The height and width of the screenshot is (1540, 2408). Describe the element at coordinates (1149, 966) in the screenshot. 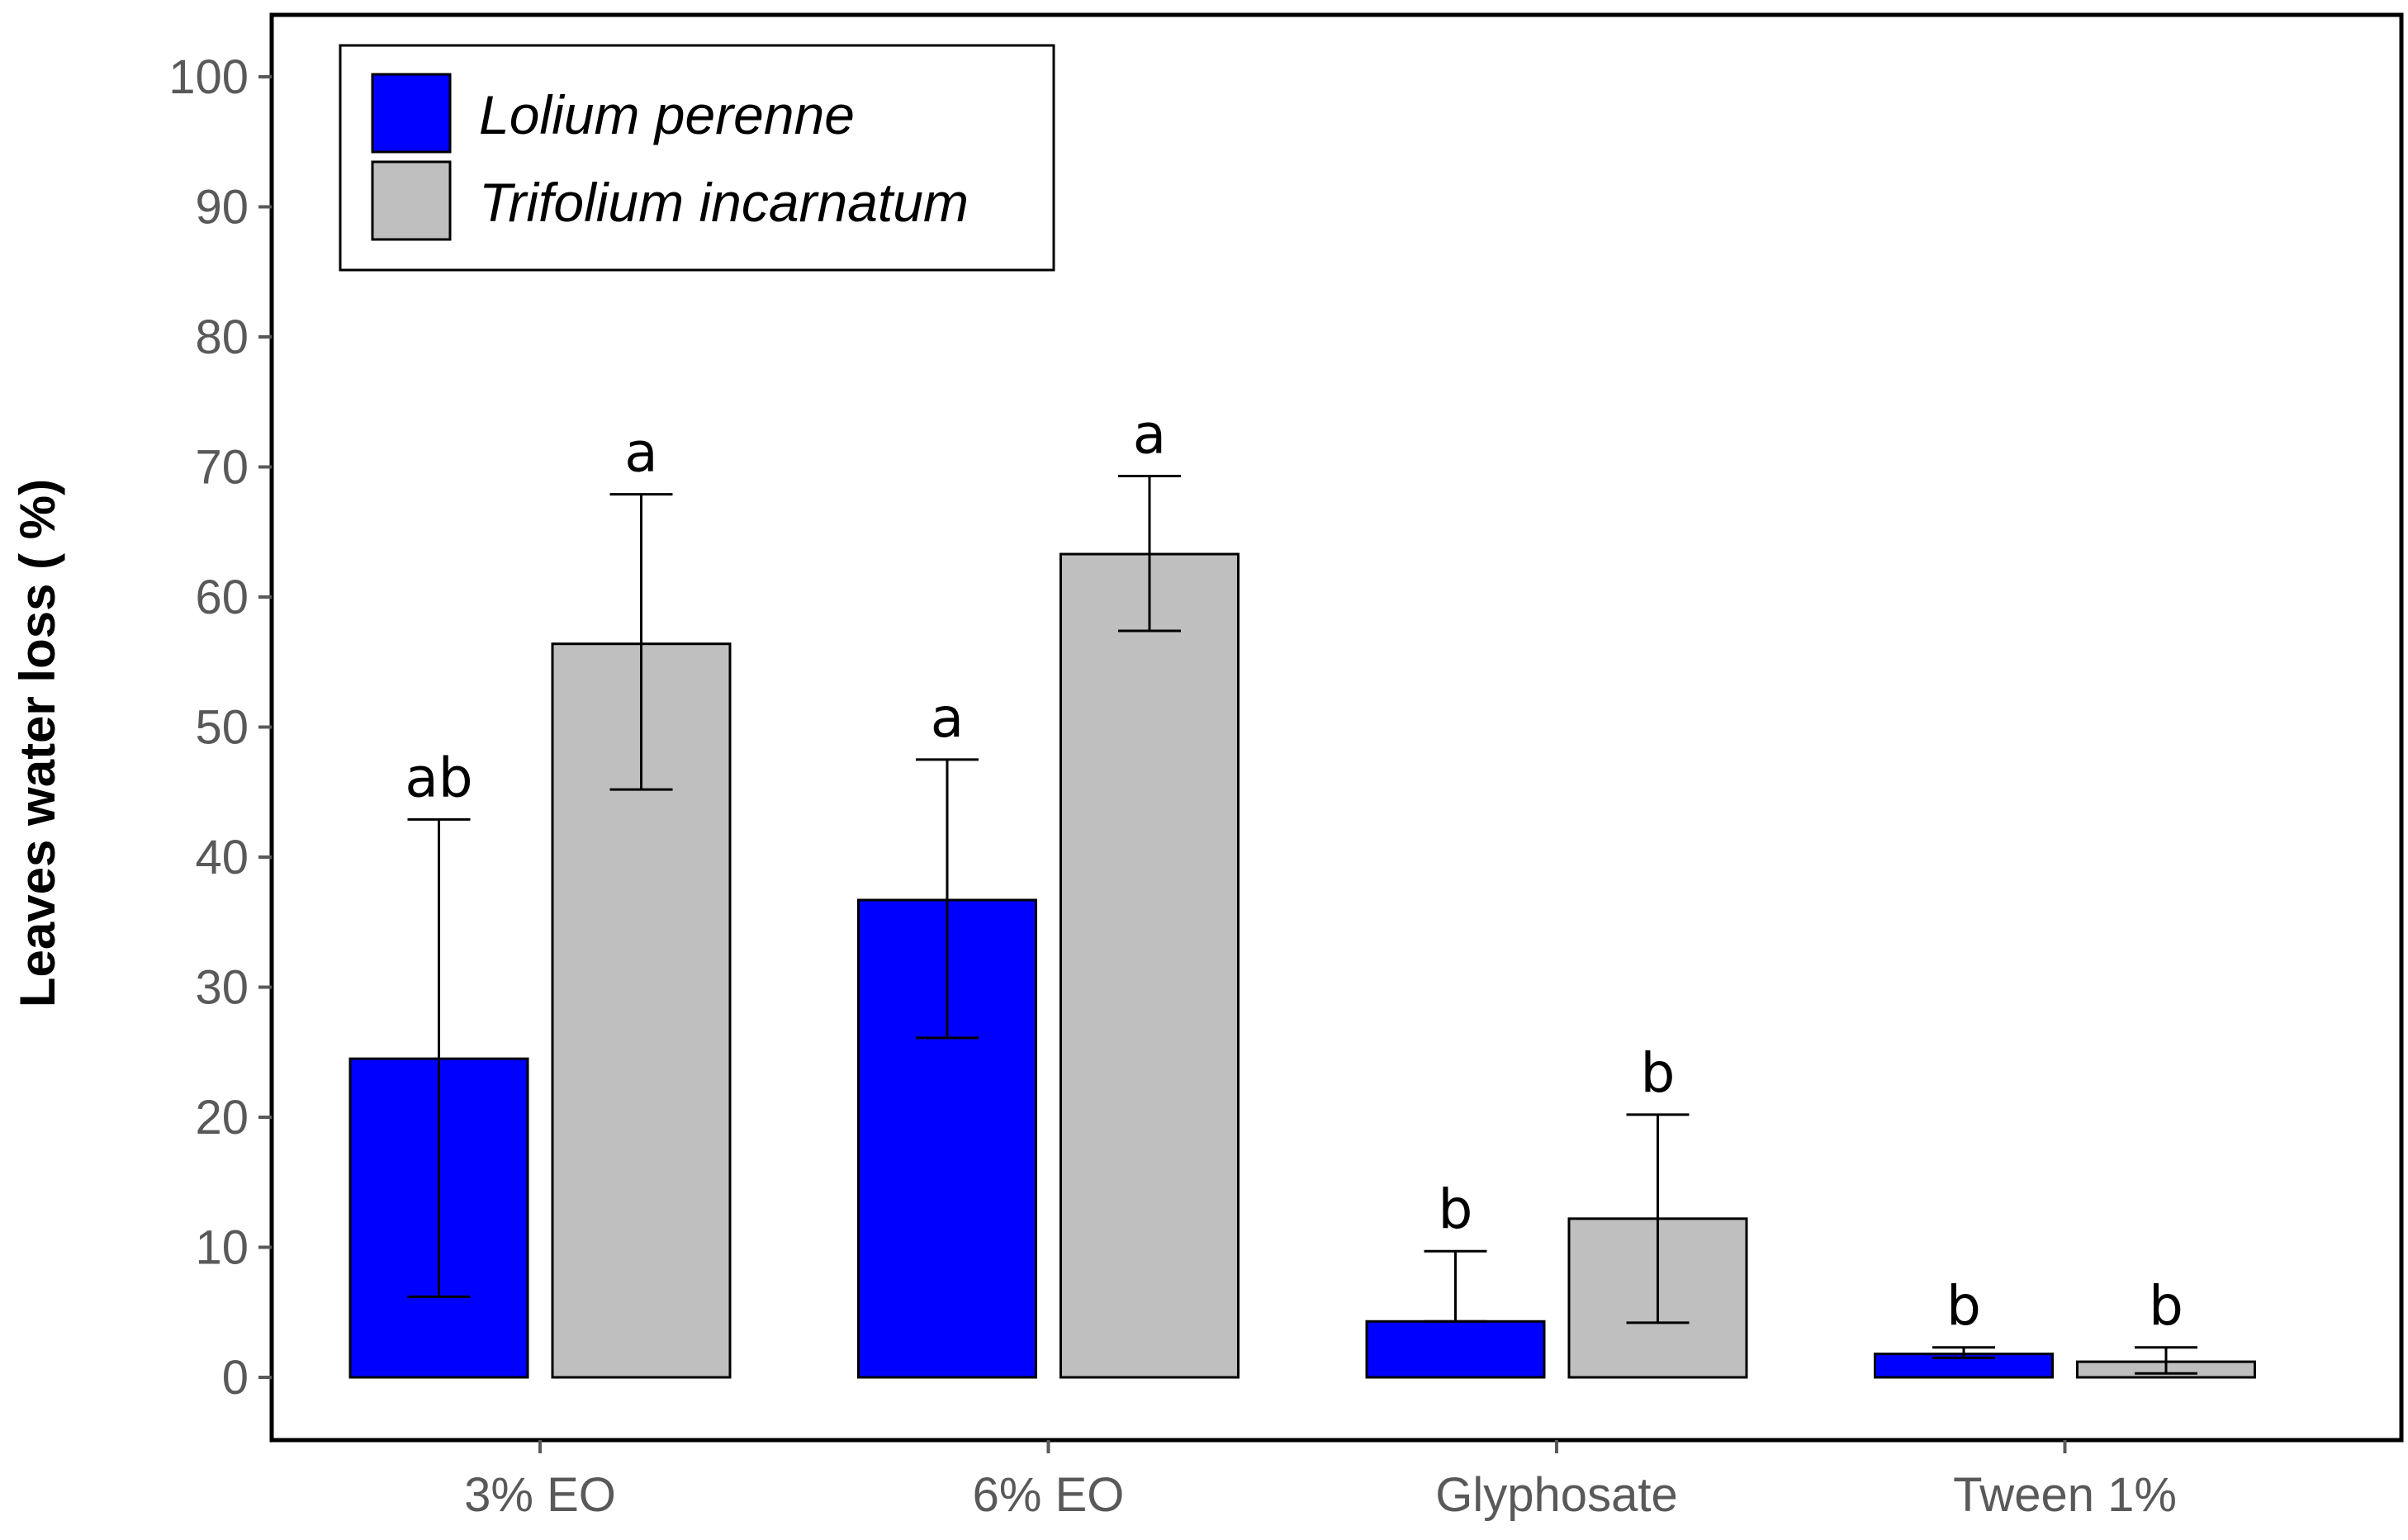

I see `bar-trifolium` at that location.